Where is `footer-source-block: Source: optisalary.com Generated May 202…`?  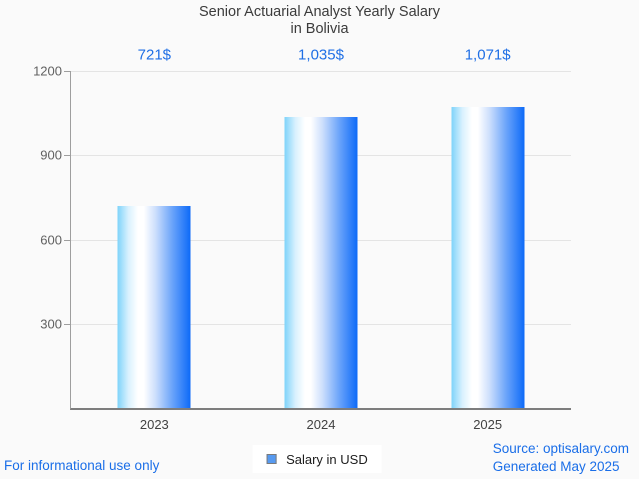 footer-source-block: Source: optisalary.com Generated May 202… is located at coordinates (561, 457).